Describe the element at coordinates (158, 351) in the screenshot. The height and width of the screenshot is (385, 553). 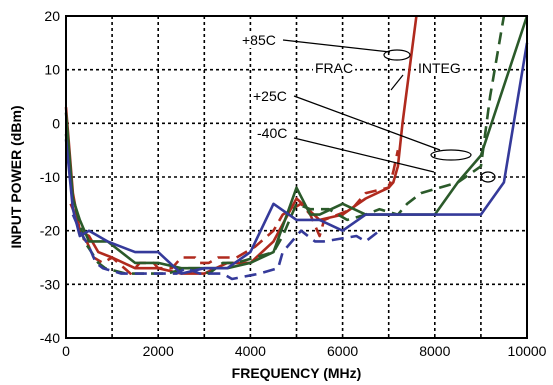
I see `x-tick-label: 2000` at that location.